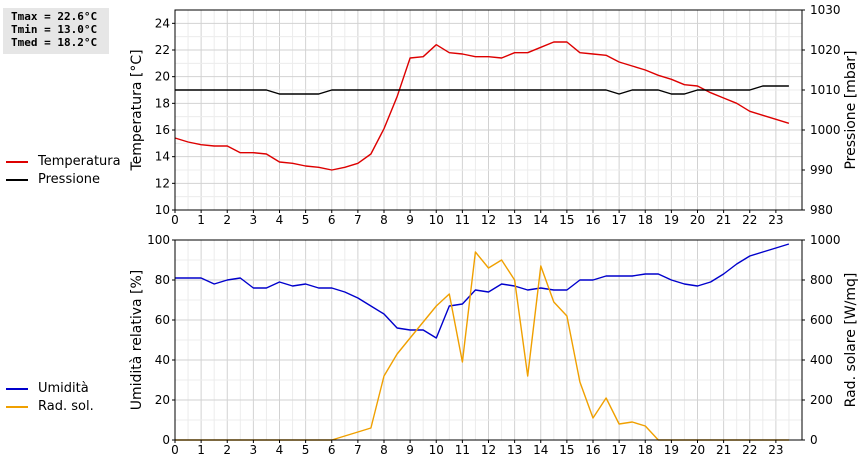 The image size is (860, 460). I want to click on tmed-text: Tmed = 18.2°C, so click(54, 42).